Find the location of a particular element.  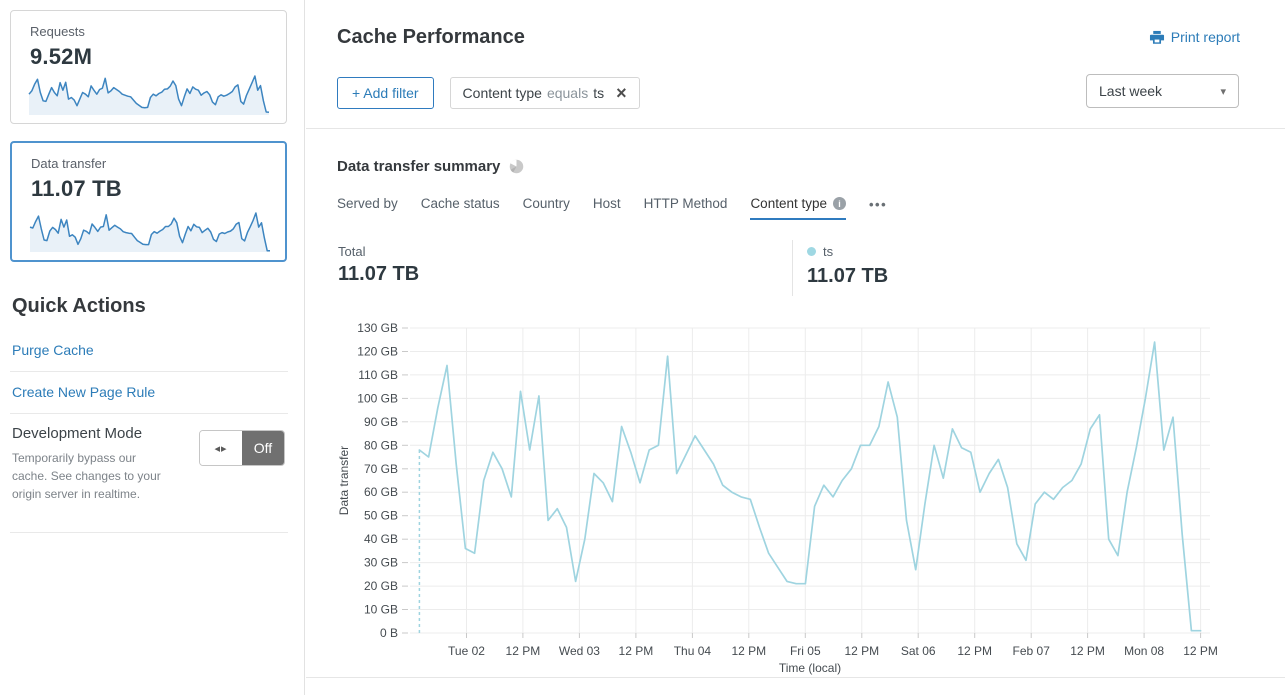

filter-chip-value: ts is located at coordinates (599, 93).